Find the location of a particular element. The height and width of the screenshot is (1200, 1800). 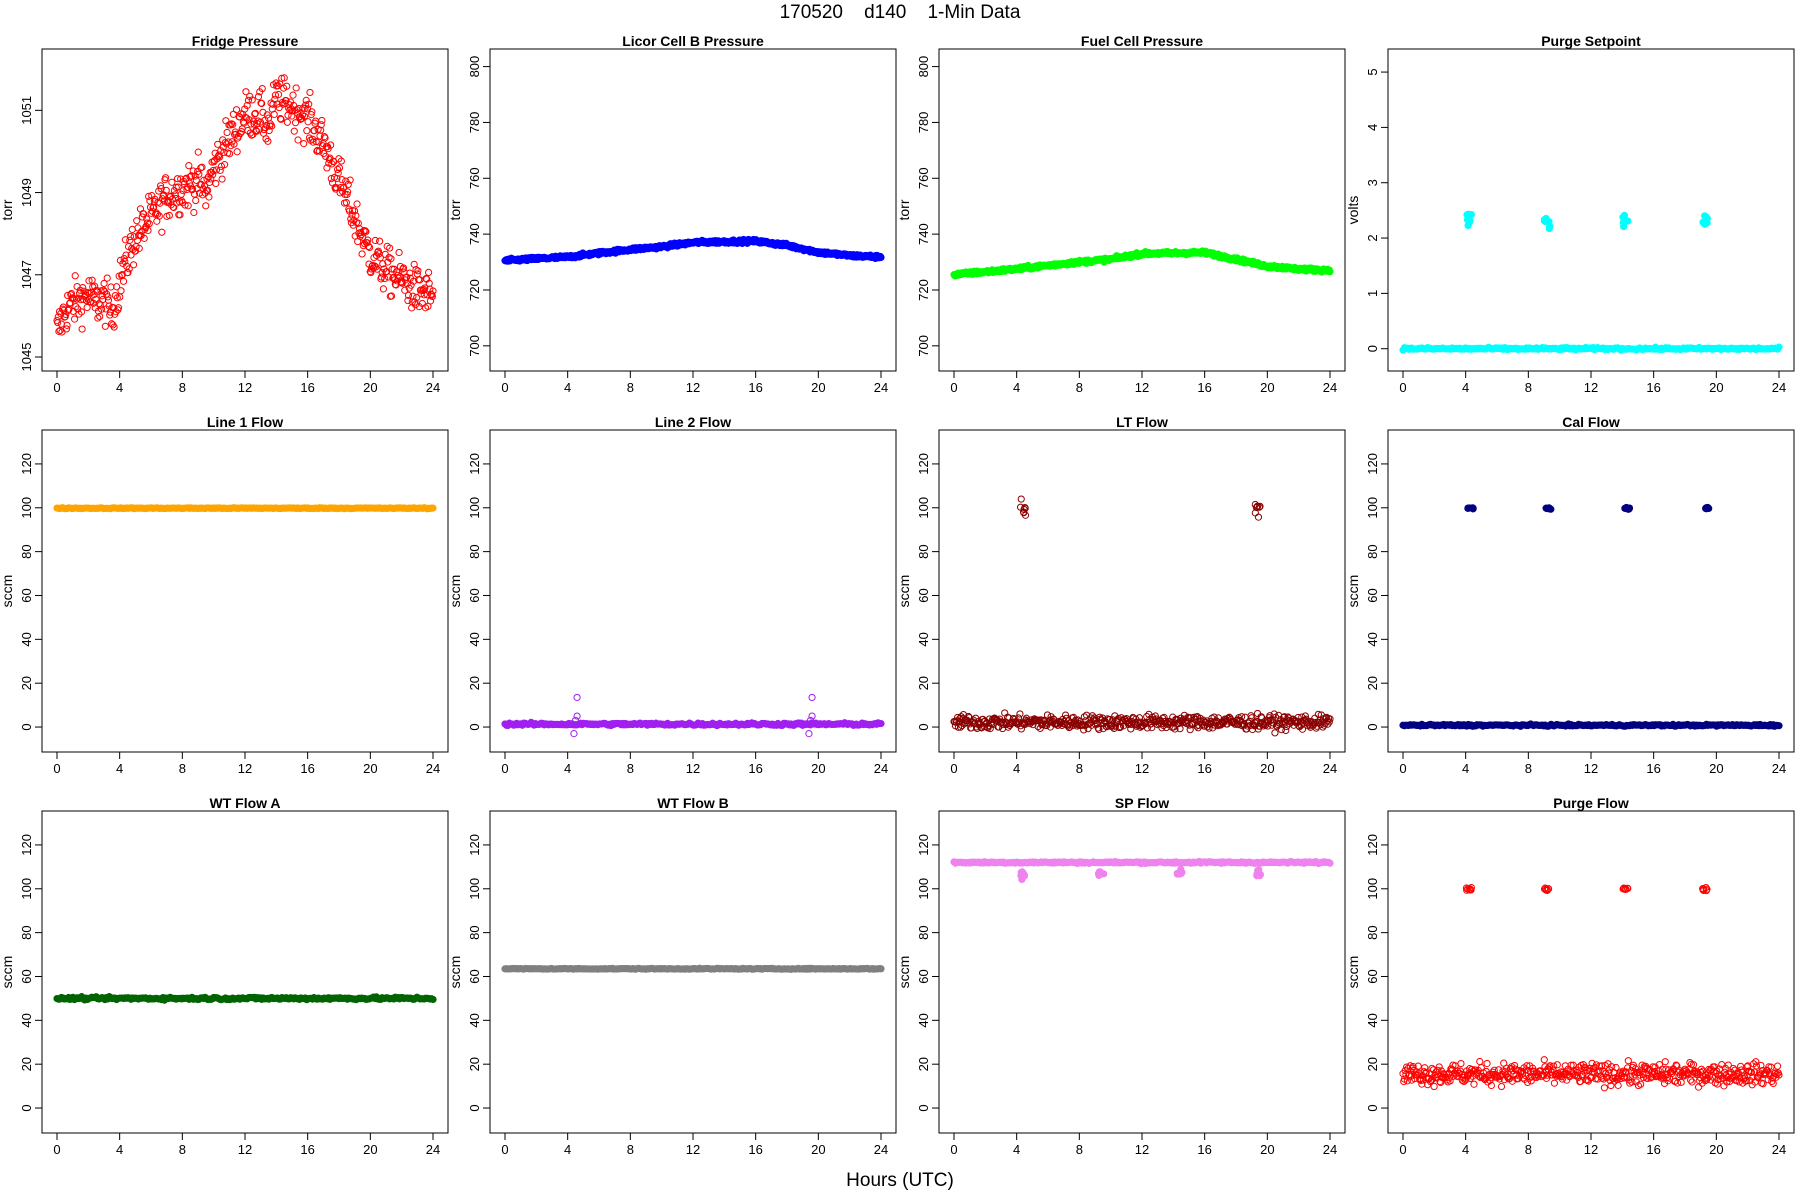

x-tick-label: 12 is located at coordinates (1142, 768).